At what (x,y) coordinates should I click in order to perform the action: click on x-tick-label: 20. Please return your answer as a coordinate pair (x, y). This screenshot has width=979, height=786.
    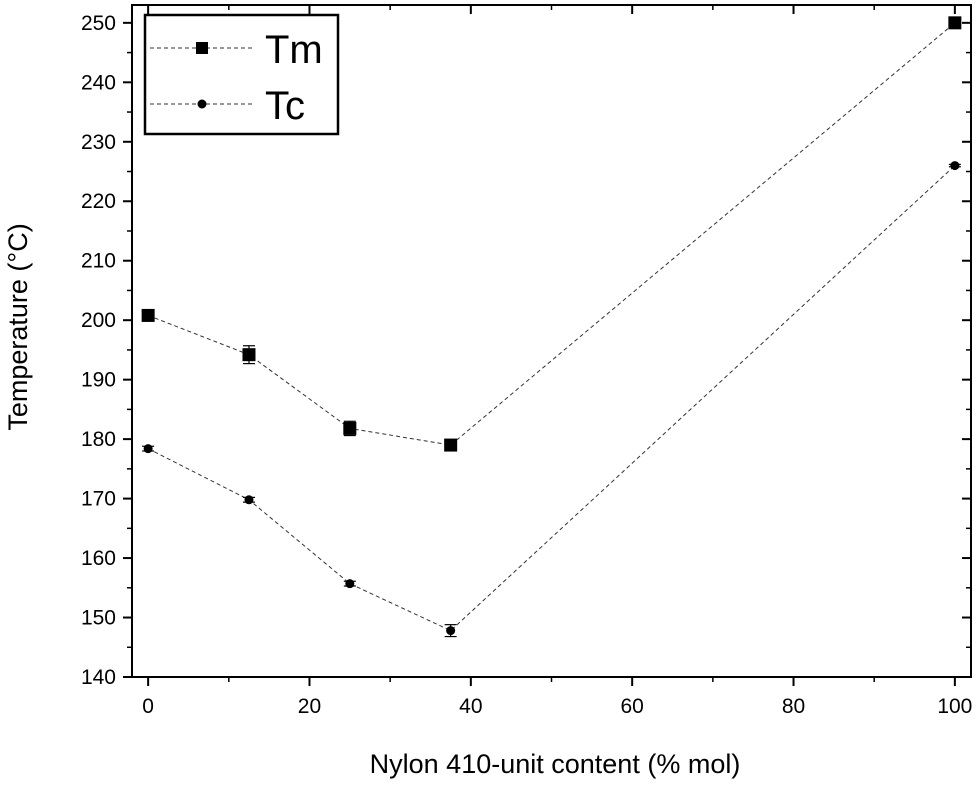
    Looking at the image, I should click on (309, 706).